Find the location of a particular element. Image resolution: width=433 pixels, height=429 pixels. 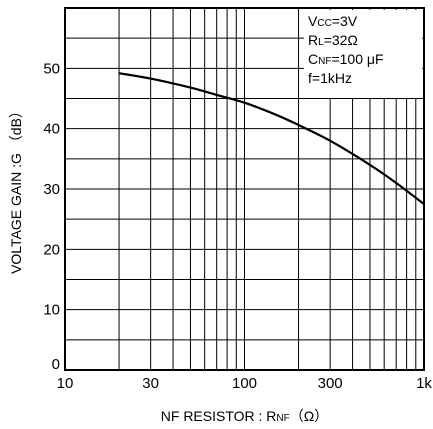

condition-value: =1kHz is located at coordinates (332, 78).